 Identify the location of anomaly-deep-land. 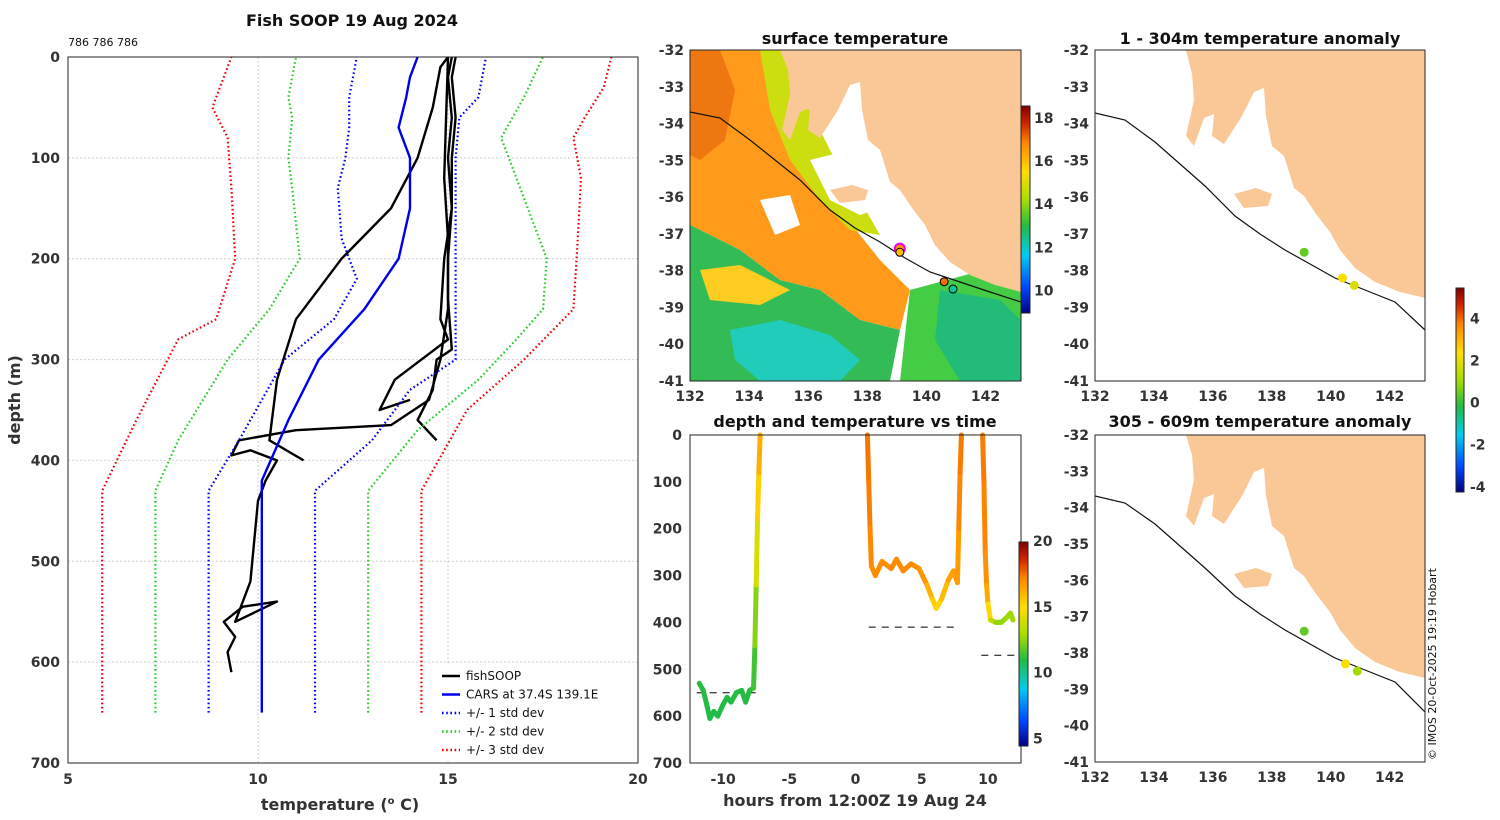
(1305, 556).